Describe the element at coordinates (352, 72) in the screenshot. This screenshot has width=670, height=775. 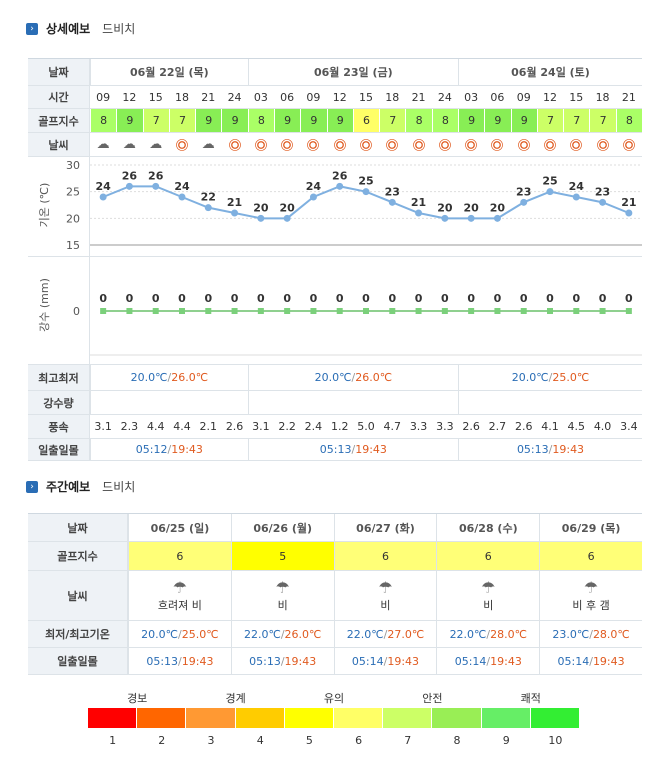
I see `day-header: 06월 23일 (금)` at that location.